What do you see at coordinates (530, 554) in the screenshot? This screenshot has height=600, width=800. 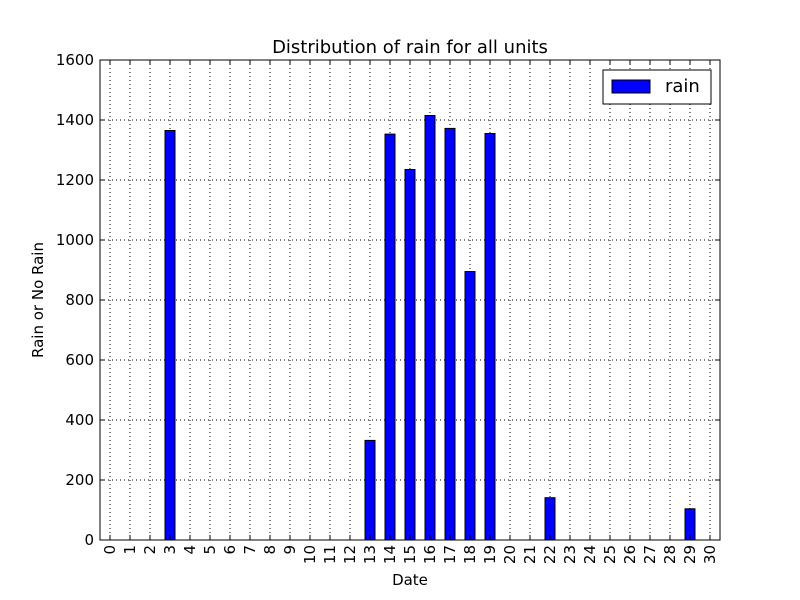 I see `x-tick-label: 21` at bounding box center [530, 554].